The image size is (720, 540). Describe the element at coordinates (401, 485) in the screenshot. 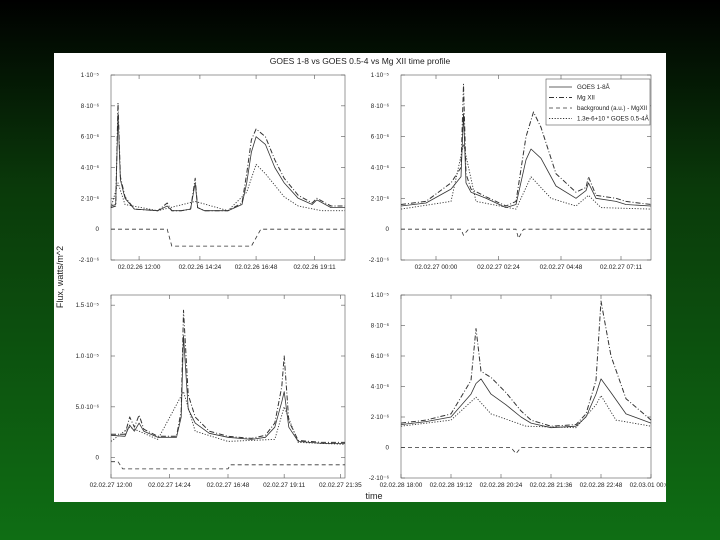

I see `x-tick-label: 02.02.28 18:00` at that location.